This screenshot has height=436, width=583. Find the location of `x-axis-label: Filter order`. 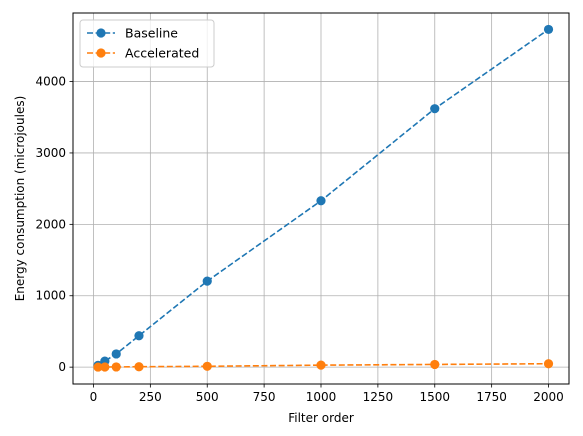

x-axis-label: Filter order is located at coordinates (321, 418).